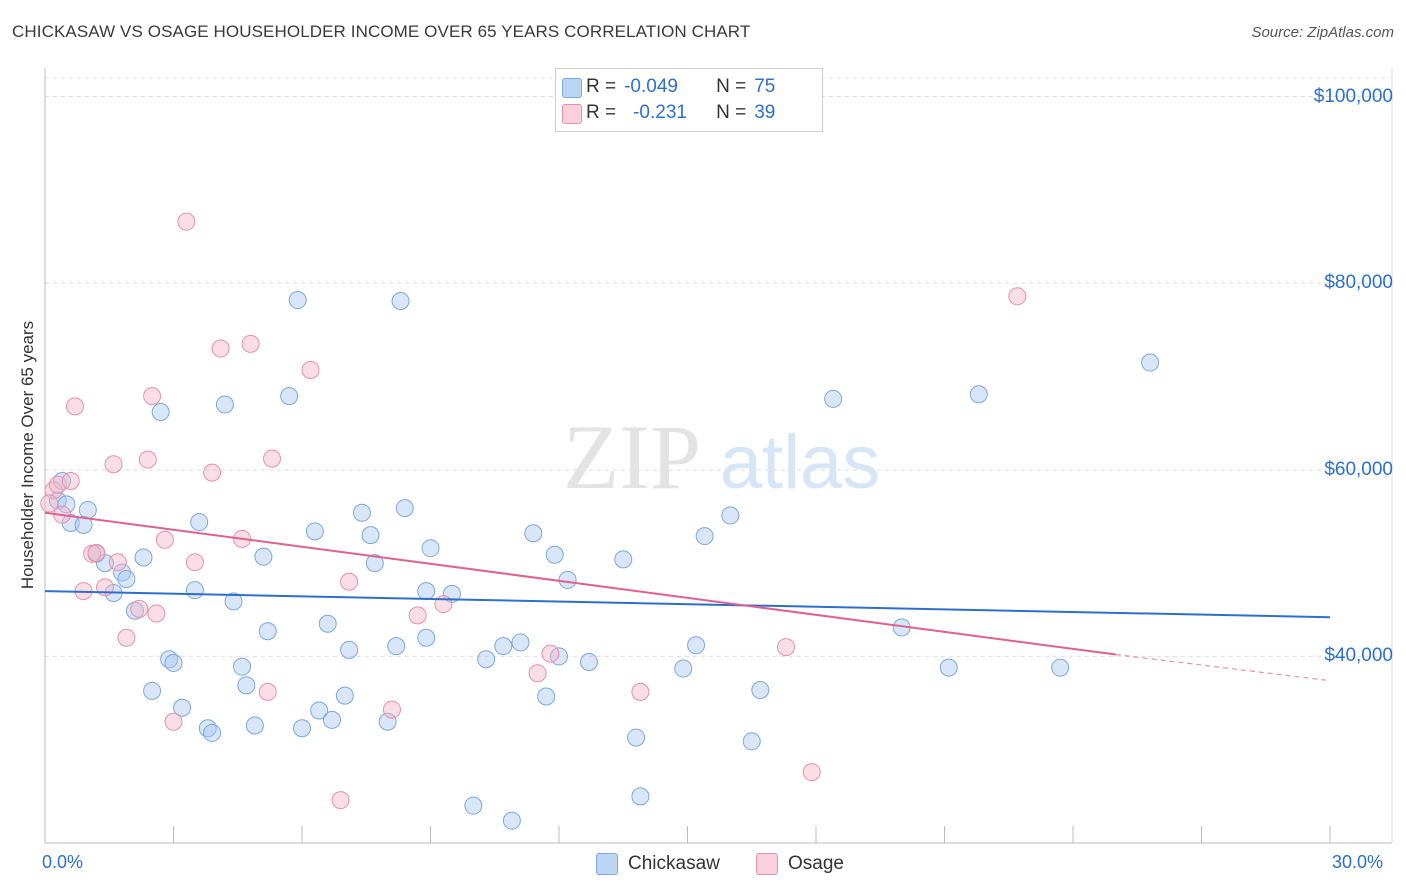  What do you see at coordinates (668, 113) in the screenshot?
I see `legend-row-osage: R = -0.231 N = 39` at bounding box center [668, 113].